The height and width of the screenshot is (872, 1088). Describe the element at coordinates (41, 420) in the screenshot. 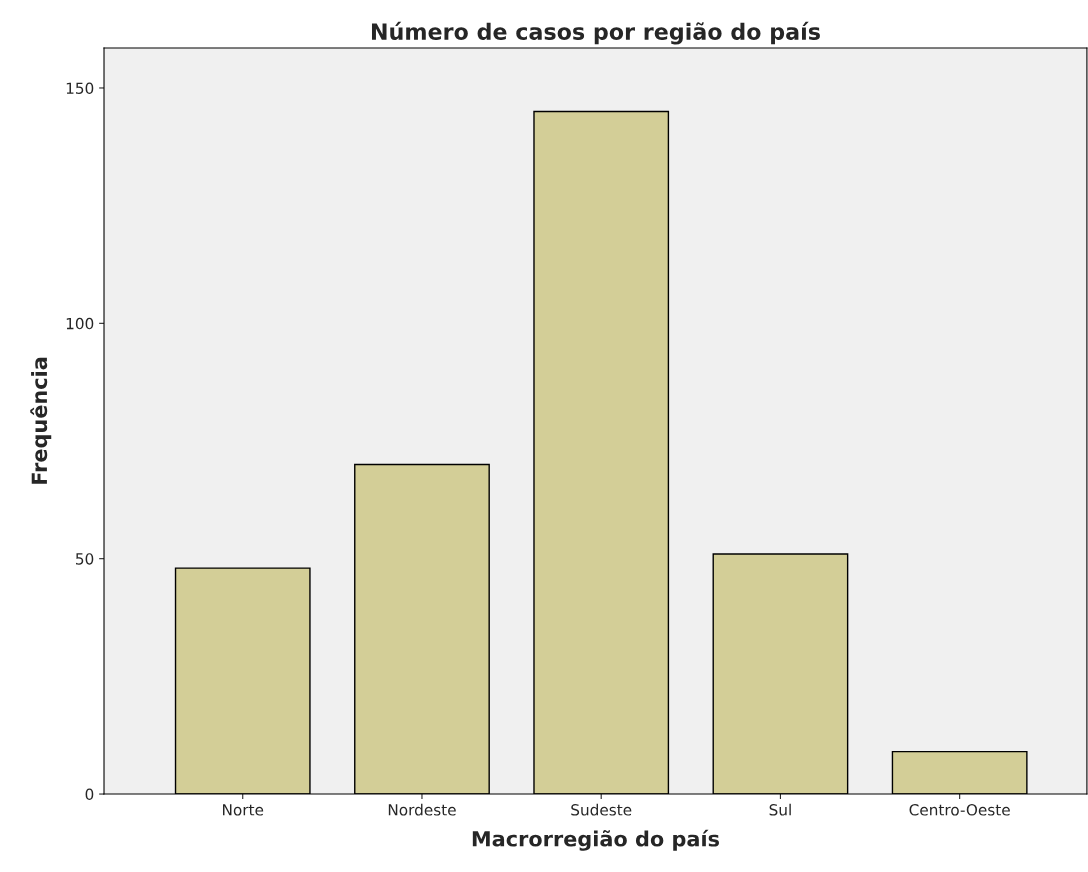

I see `y-axis-title: Frequência` at that location.